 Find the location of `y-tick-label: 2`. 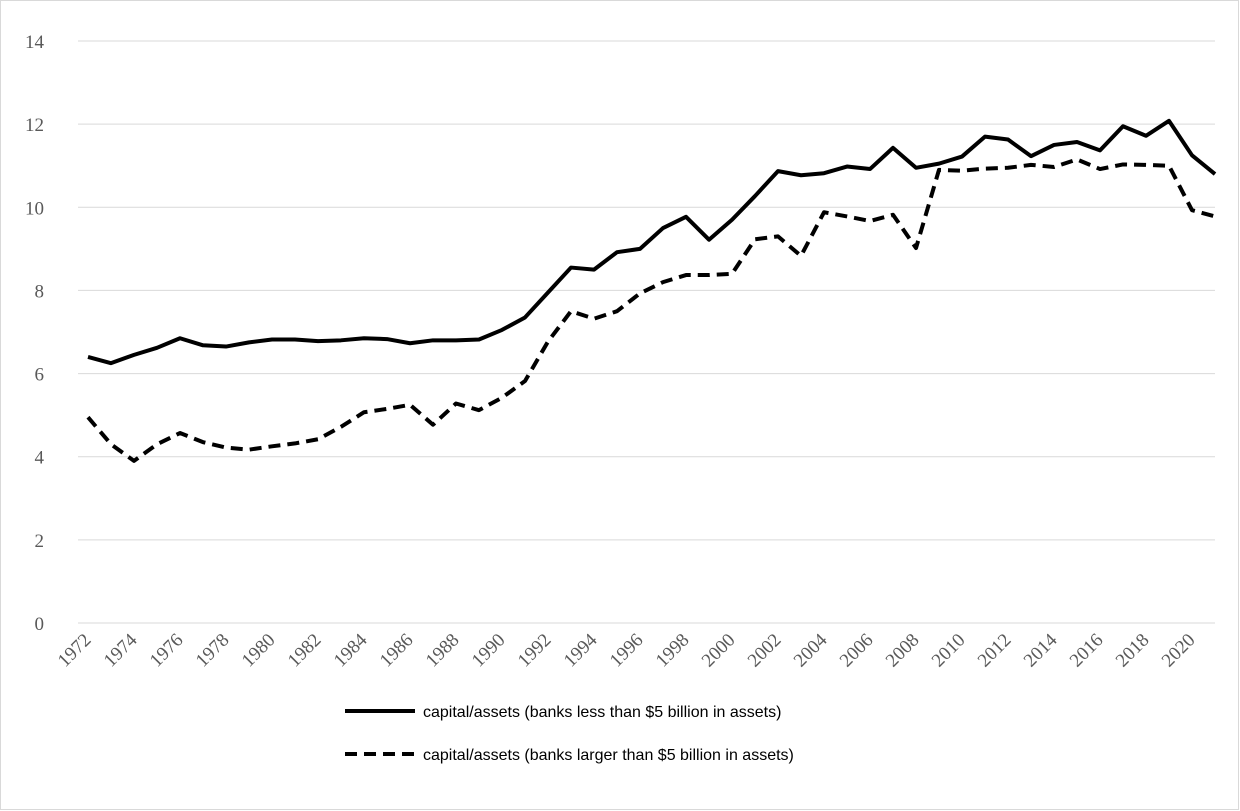

y-tick-label: 2 is located at coordinates (40, 541).